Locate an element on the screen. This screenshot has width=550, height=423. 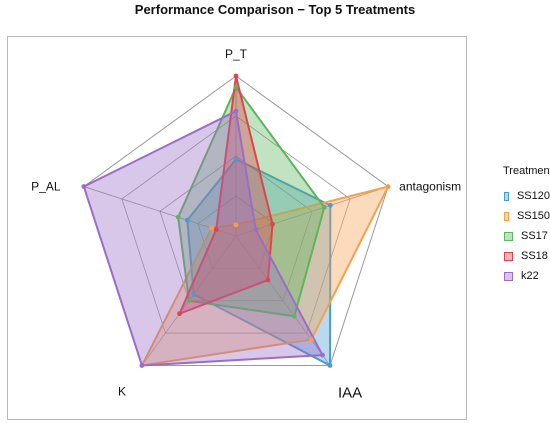
legend-label: SS17 is located at coordinates (534, 236).